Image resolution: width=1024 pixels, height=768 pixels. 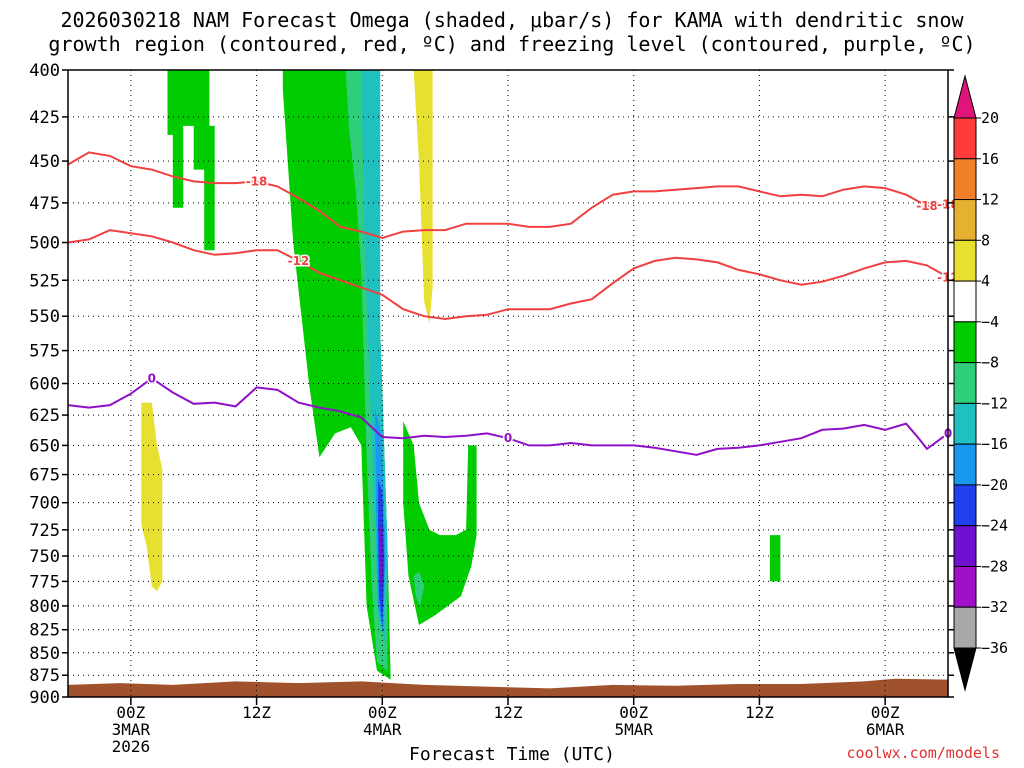 What do you see at coordinates (633, 729) in the screenshot?
I see `x-tick-label: 5MAR` at bounding box center [633, 729].